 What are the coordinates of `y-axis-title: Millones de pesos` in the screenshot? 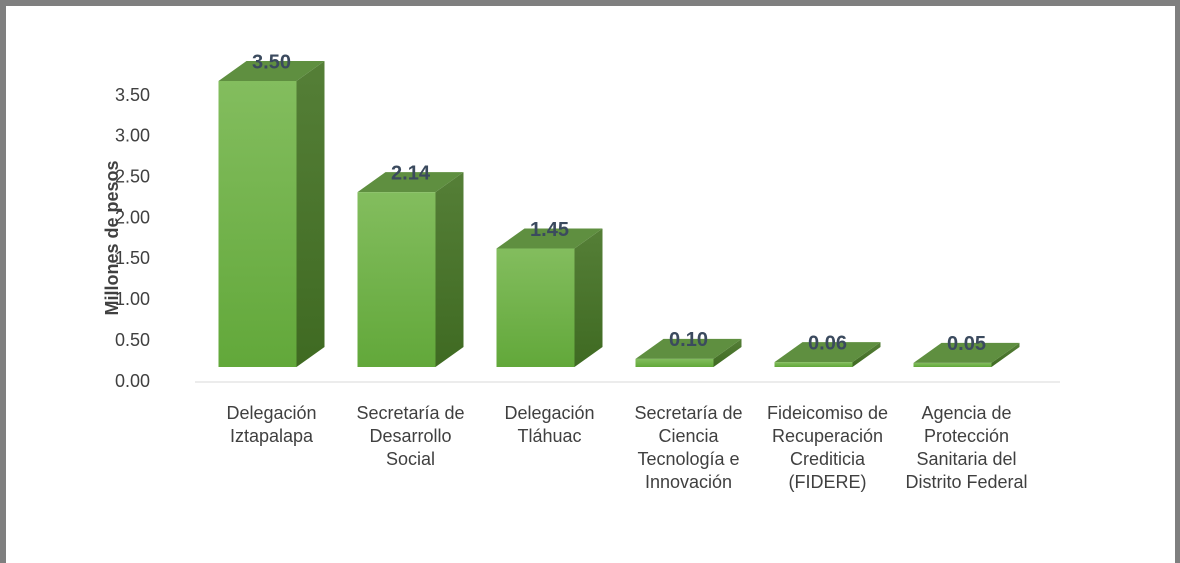 It's located at (112, 237).